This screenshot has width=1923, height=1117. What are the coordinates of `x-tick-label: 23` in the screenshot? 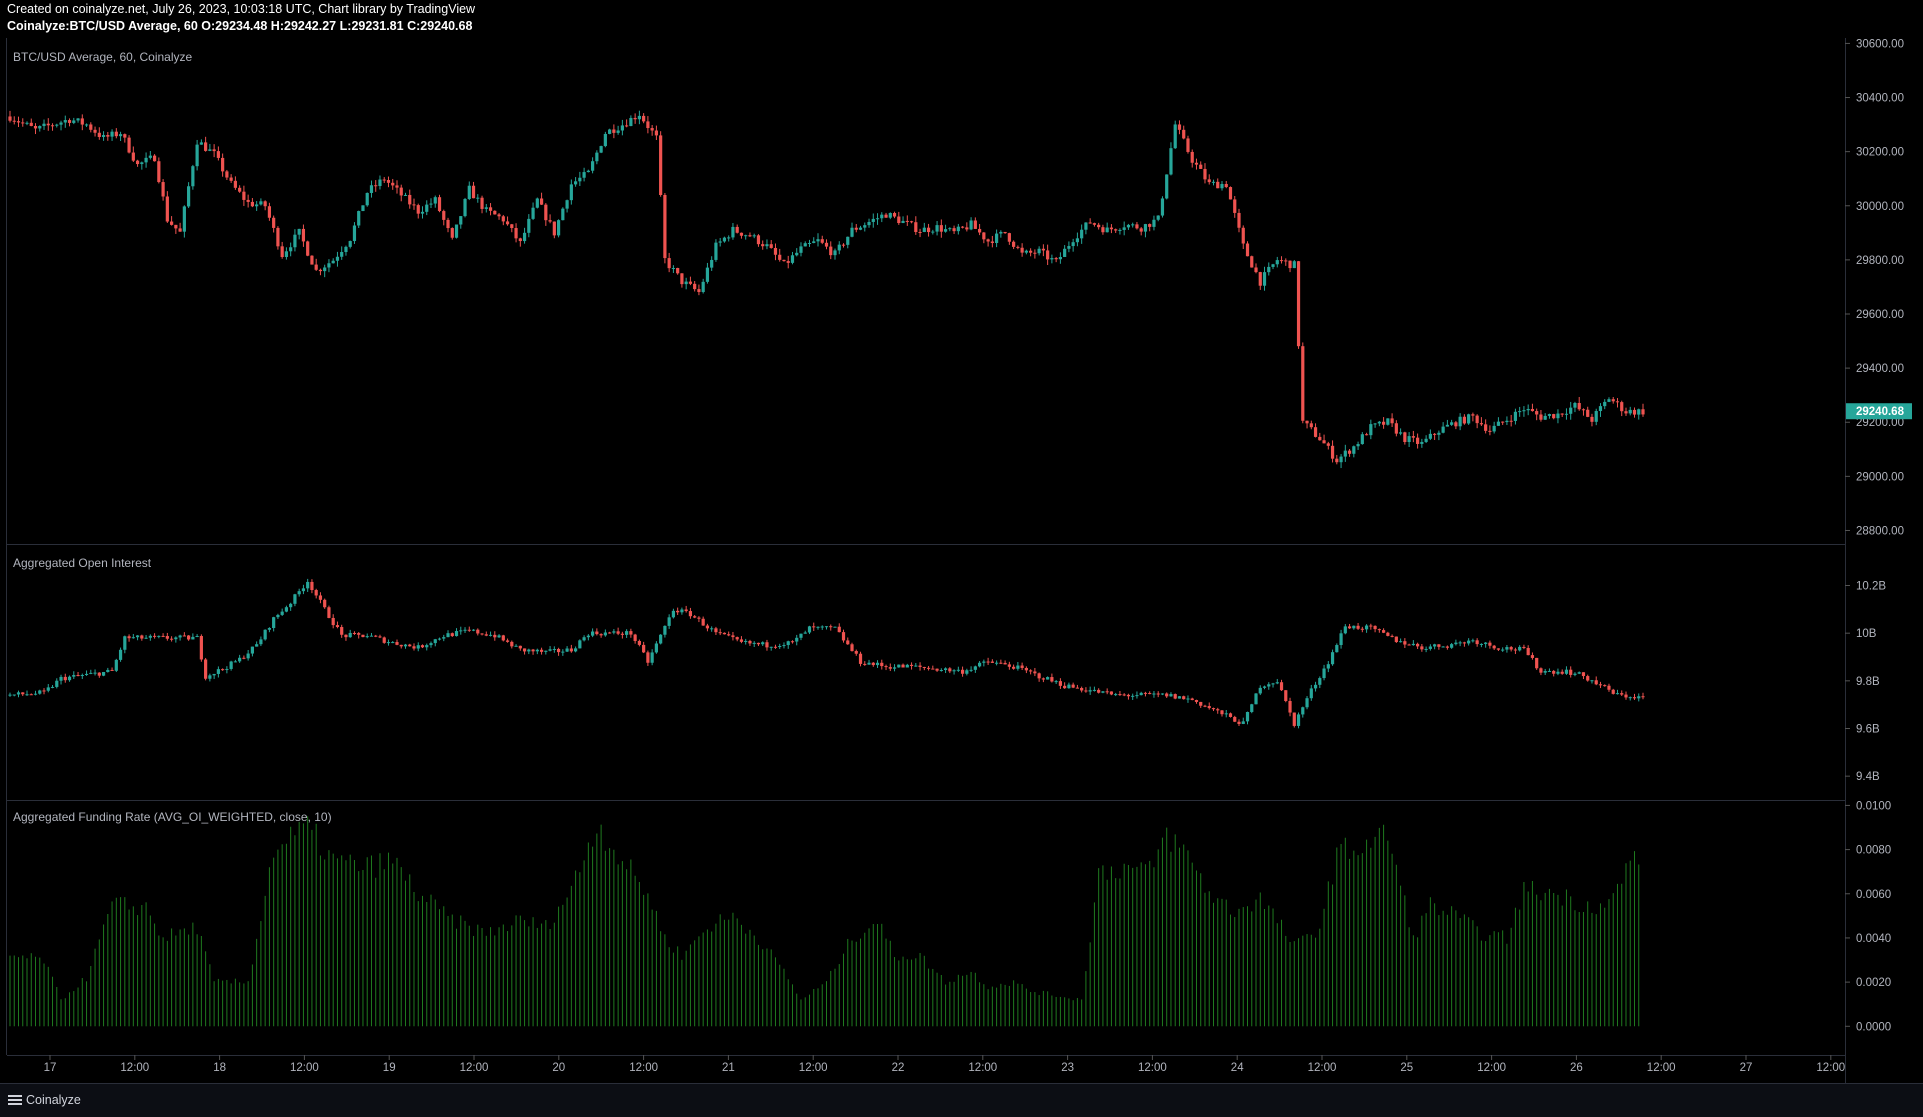 It's located at (1067, 1068).